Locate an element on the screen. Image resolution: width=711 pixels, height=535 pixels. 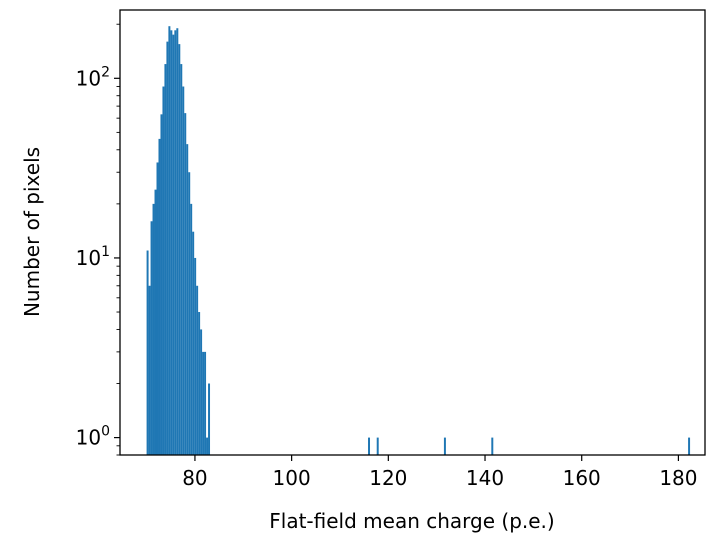
x-axis-ticks: 80 100 120 140 160 180 is located at coordinates (440, 472).